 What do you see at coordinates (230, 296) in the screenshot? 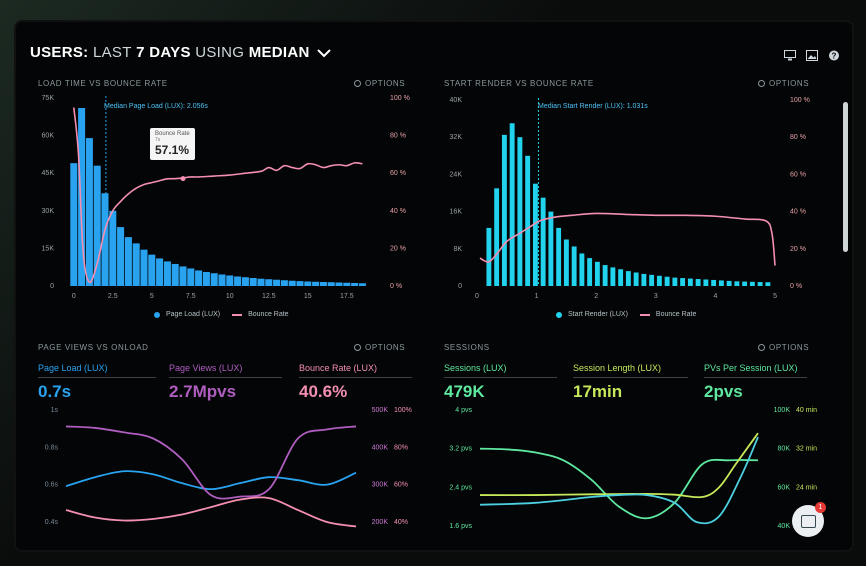
I see `x-tick: 10` at bounding box center [230, 296].